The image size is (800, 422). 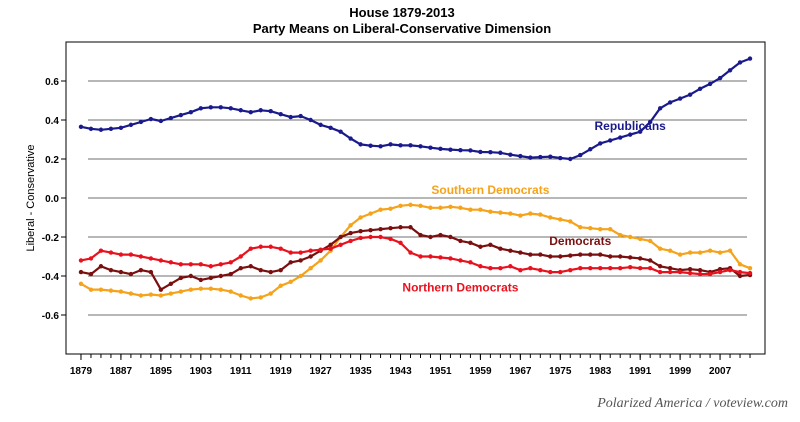 I want to click on y-tick-label: 0.0, so click(x=52, y=199).